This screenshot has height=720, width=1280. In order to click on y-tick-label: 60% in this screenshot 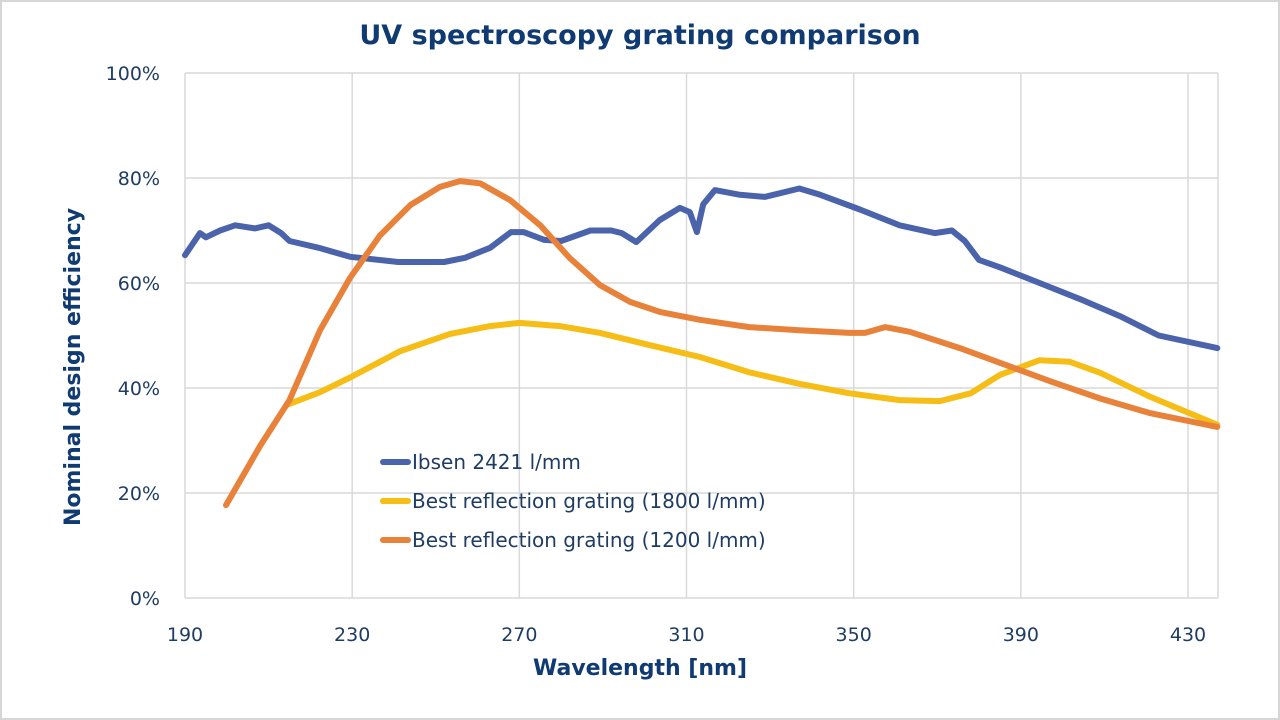, I will do `click(139, 284)`.